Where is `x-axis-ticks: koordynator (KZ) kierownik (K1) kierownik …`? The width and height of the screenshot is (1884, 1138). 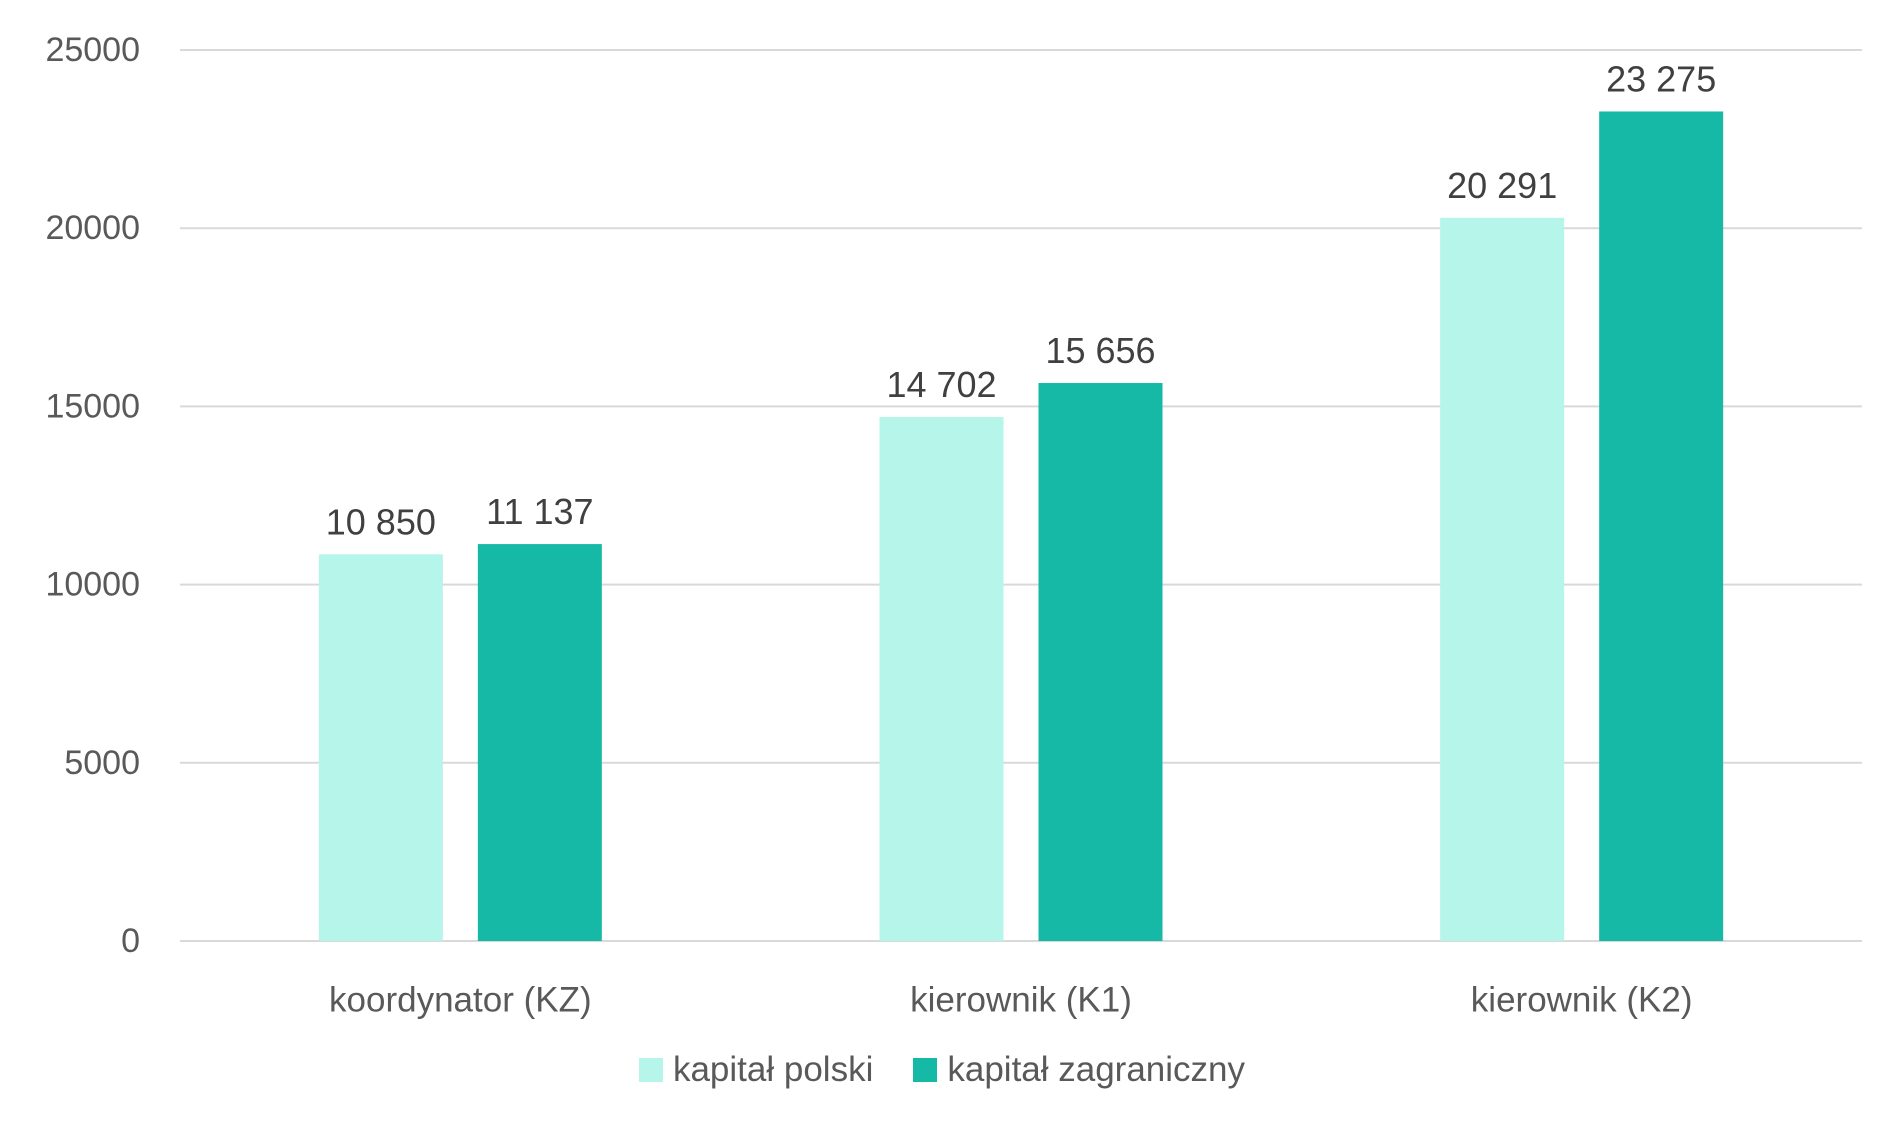 x-axis-ticks: koordynator (KZ) kierownik (K1) kierownik … is located at coordinates (1010, 1000).